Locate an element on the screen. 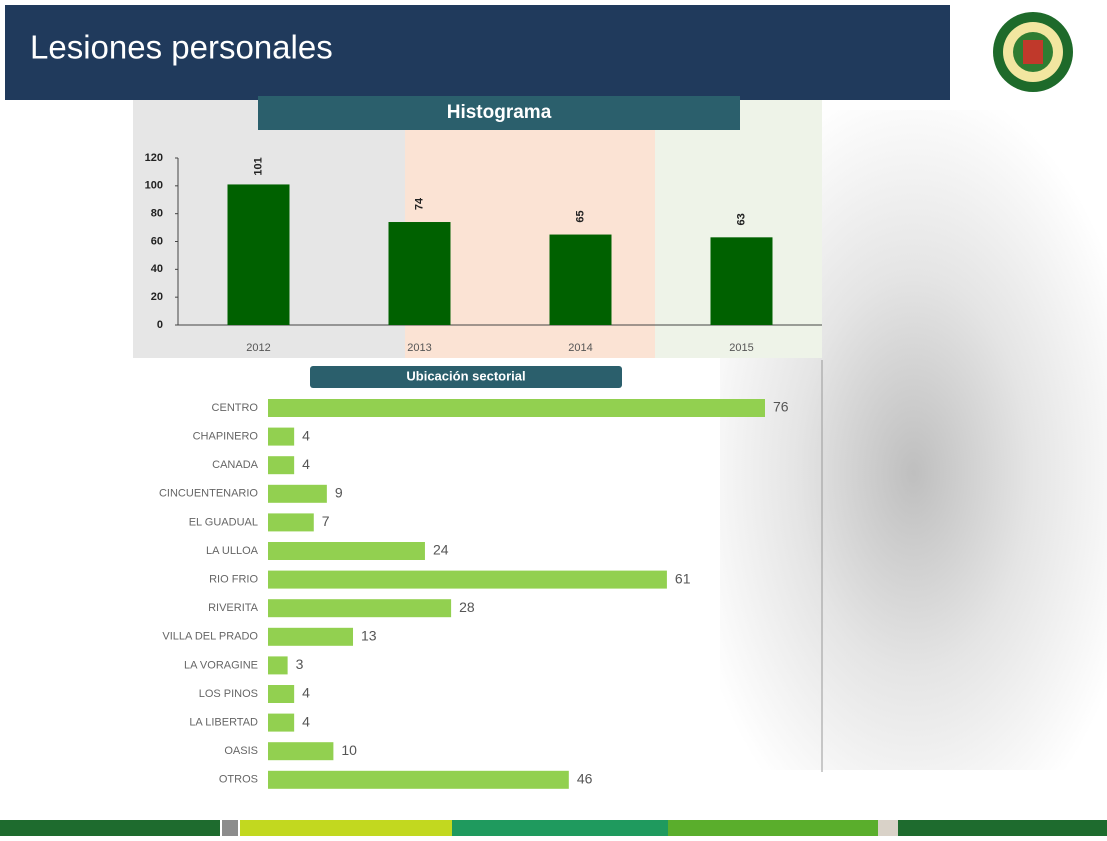  chart-title: Histograma is located at coordinates (499, 112).